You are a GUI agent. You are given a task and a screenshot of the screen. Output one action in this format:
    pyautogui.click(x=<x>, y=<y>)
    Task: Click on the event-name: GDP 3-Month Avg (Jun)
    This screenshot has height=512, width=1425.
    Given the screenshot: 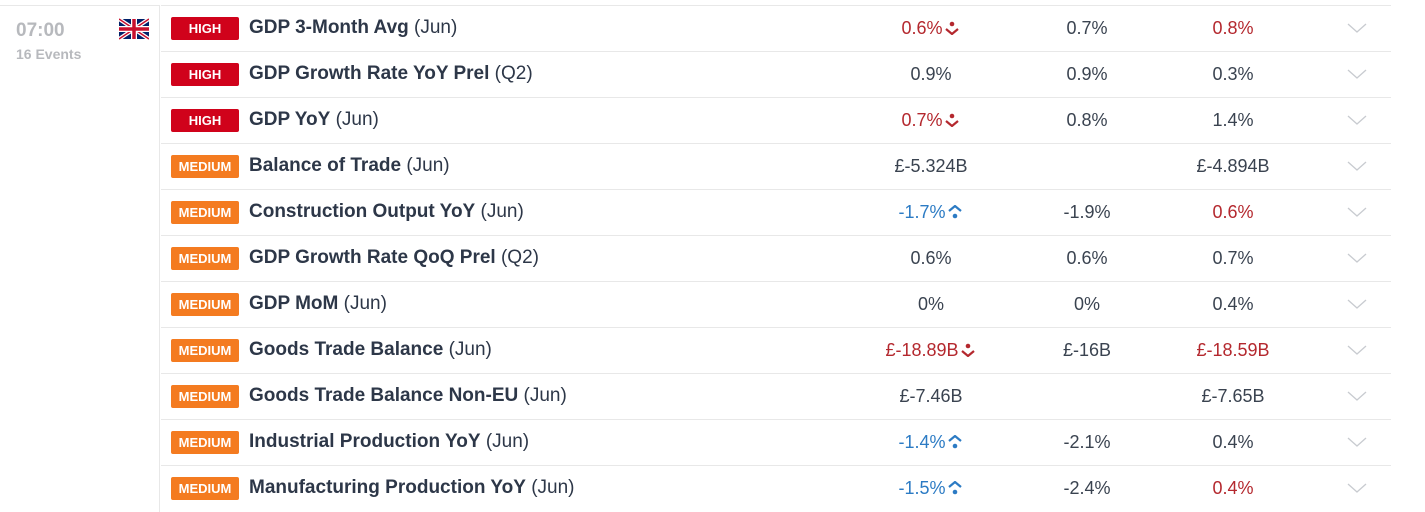 What is the action you would take?
    pyautogui.click(x=353, y=28)
    